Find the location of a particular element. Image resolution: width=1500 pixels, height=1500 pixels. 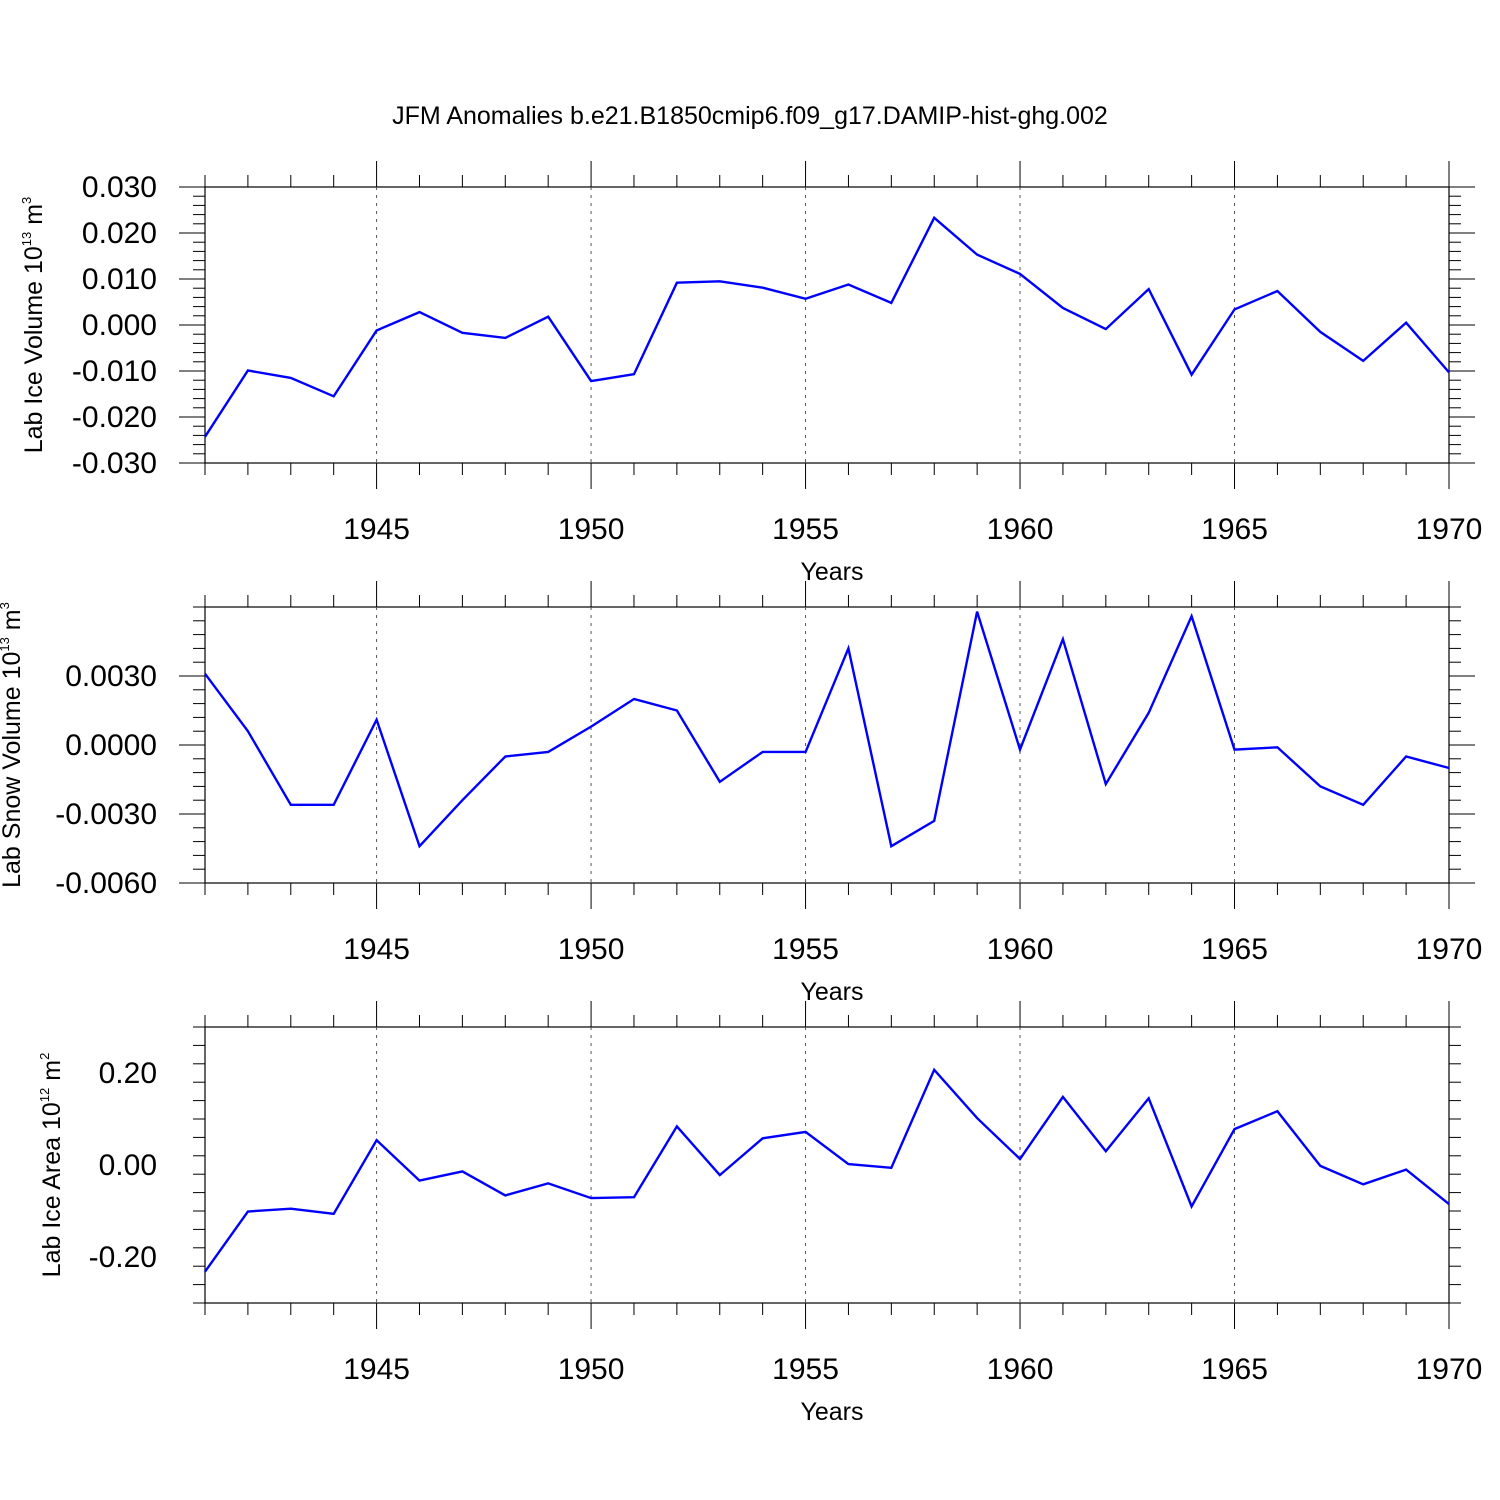

y-tick-label: -0.030 is located at coordinates (114, 463).